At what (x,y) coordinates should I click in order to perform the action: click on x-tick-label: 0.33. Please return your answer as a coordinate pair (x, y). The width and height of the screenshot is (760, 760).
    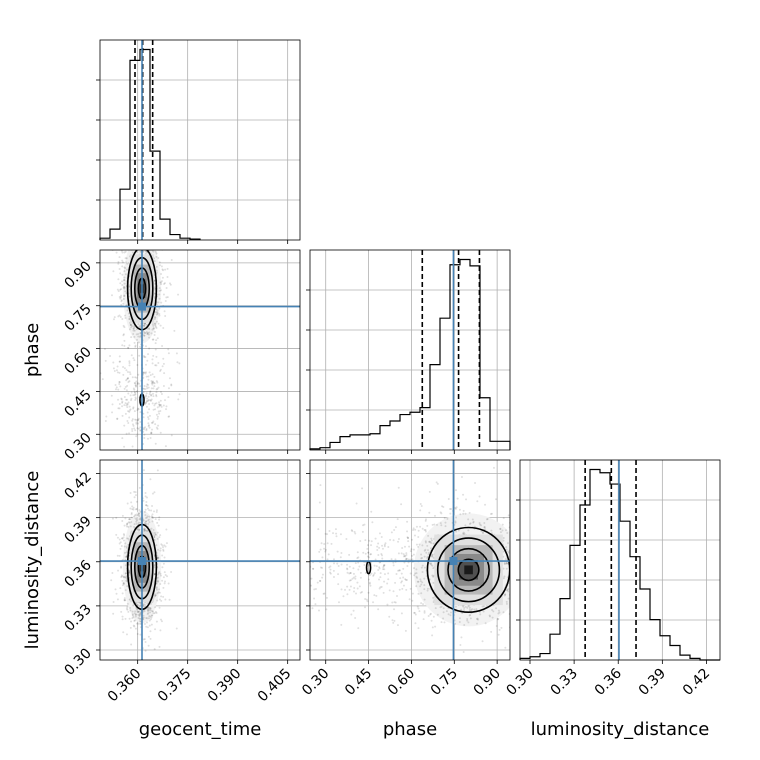
    Looking at the image, I should click on (564, 682).